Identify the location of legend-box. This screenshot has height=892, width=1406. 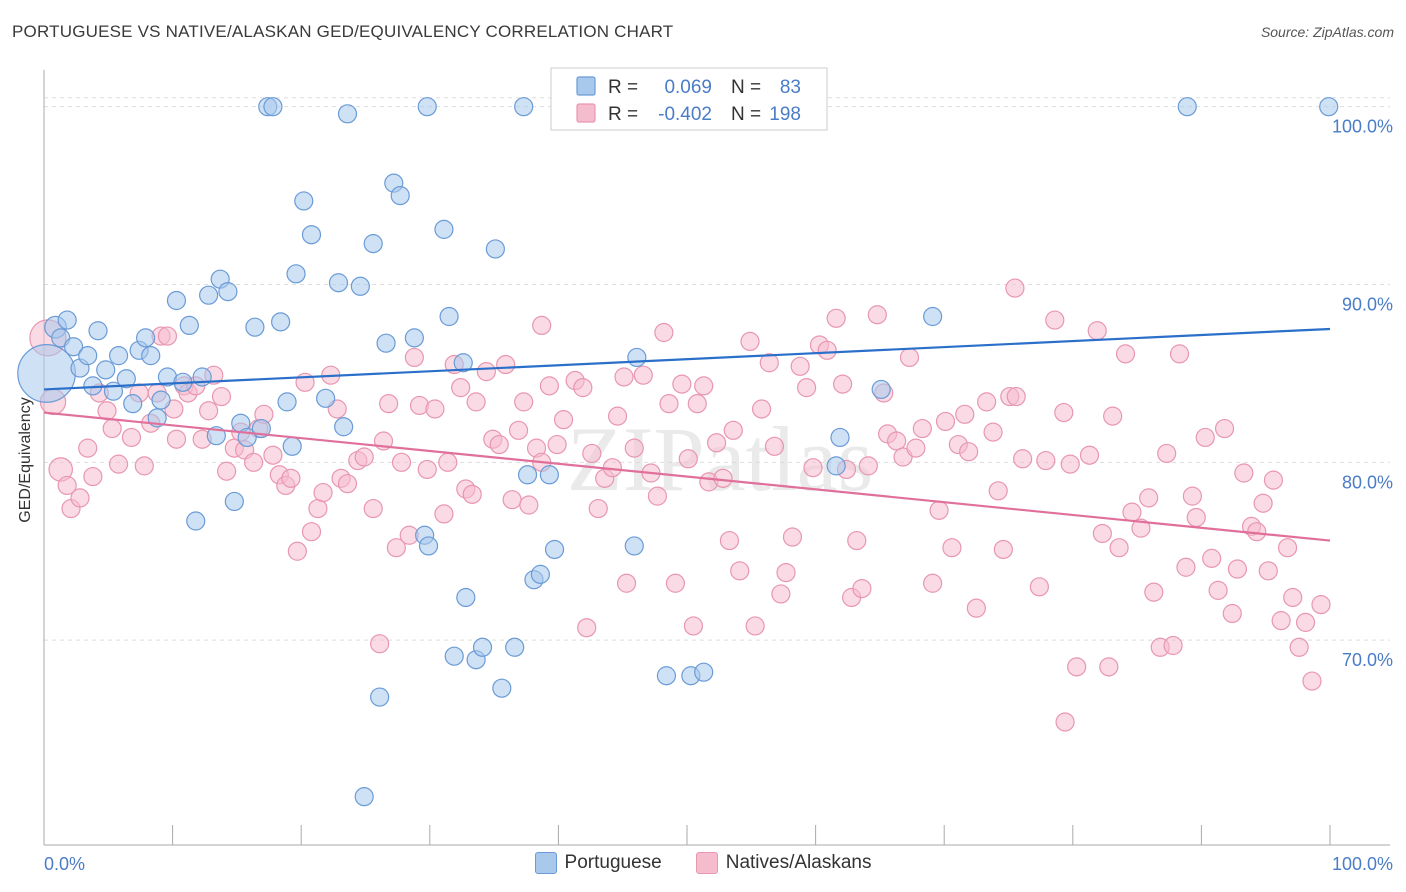
(689, 99).